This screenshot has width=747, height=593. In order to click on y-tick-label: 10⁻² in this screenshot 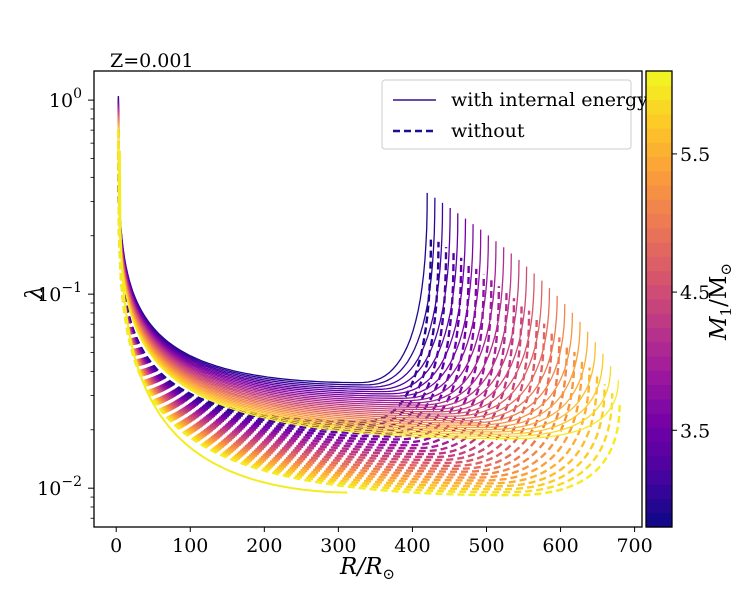, I will do `click(59, 487)`.